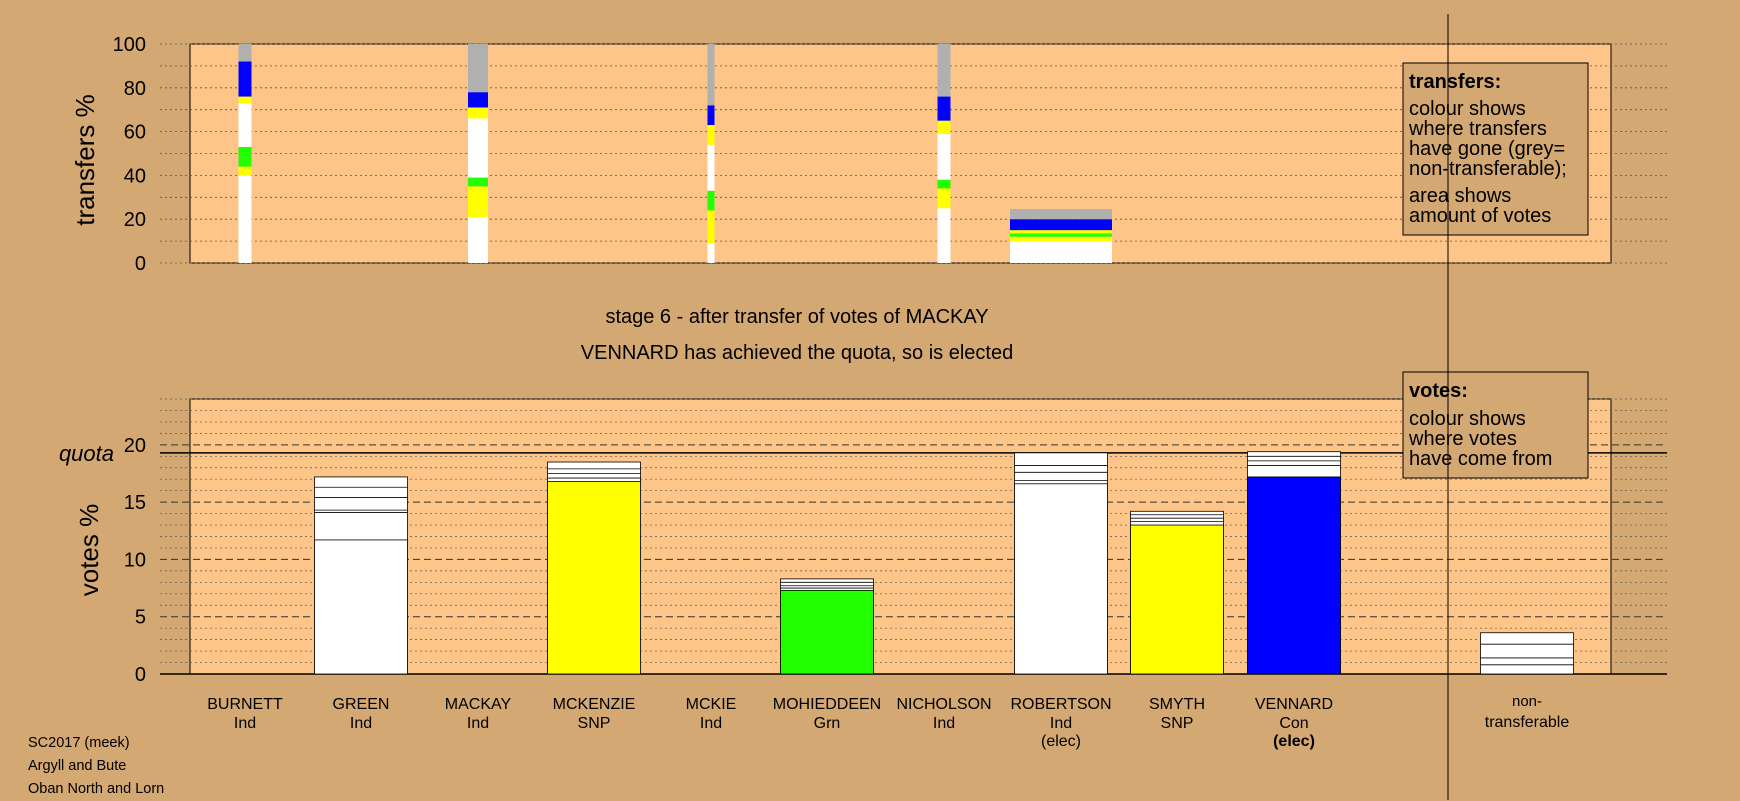  I want to click on votes-legend-line: have come from, so click(1480, 459).